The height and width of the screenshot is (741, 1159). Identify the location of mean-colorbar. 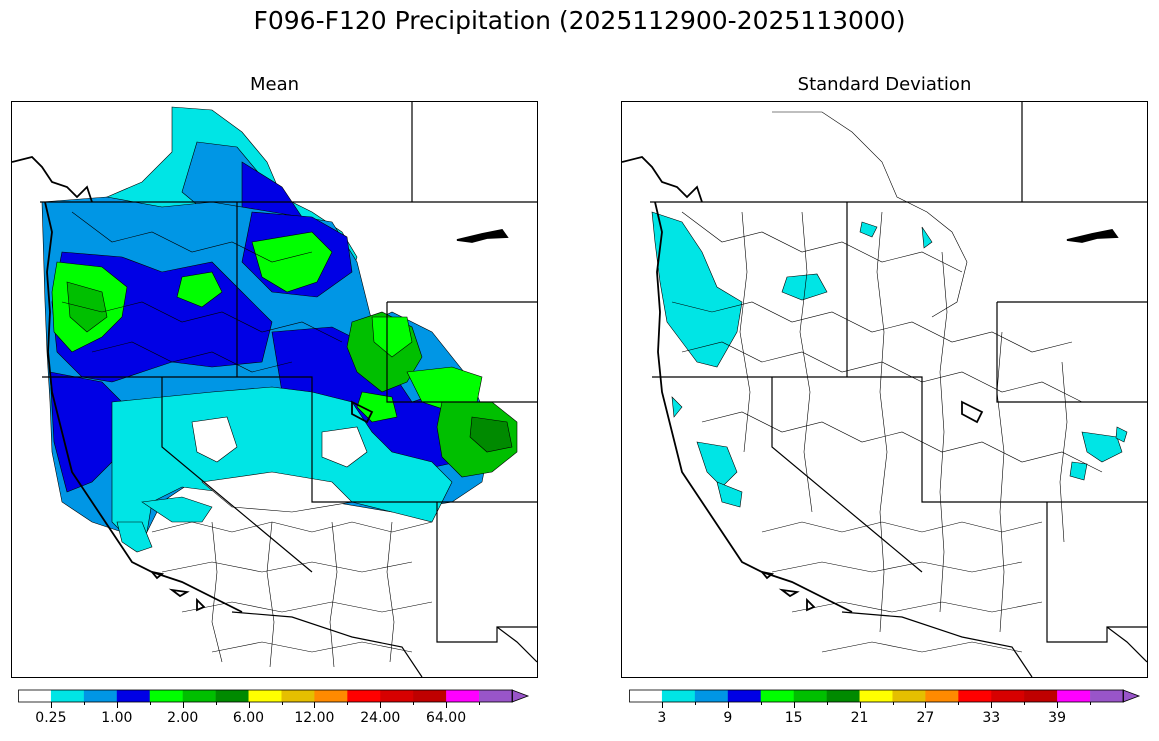
(274, 695).